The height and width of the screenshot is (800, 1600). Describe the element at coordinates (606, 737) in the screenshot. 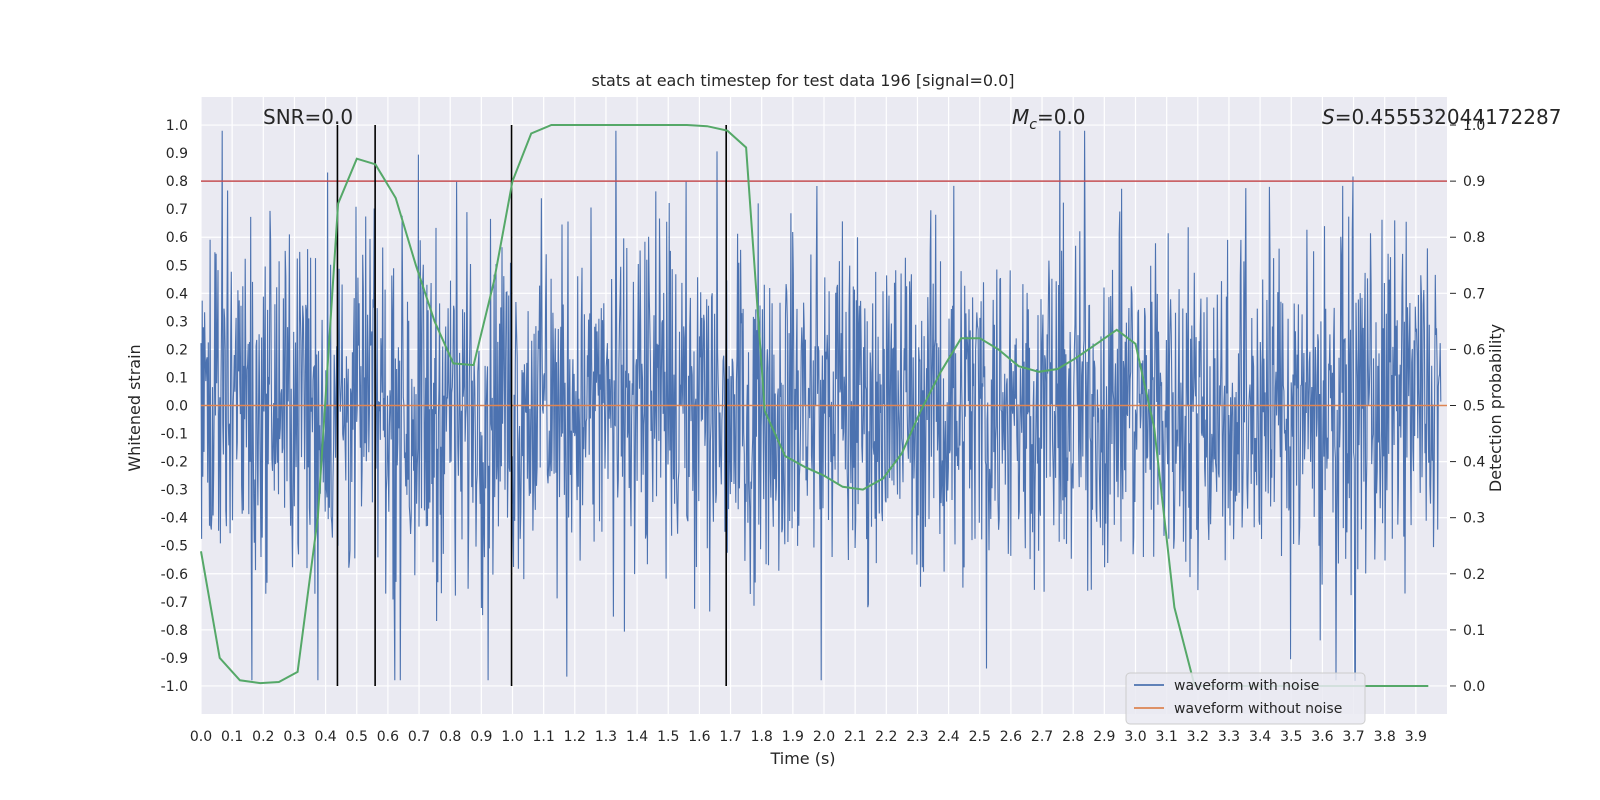

I see `x-tick-label-13: 1.3` at that location.